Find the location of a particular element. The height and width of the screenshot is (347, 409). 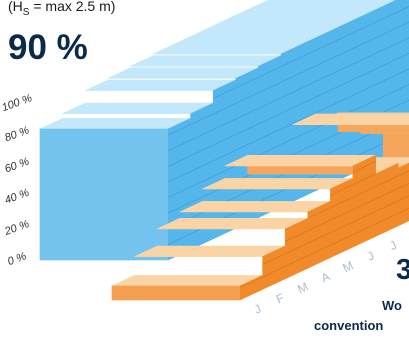

blue-end-face is located at coordinates (104, 194).